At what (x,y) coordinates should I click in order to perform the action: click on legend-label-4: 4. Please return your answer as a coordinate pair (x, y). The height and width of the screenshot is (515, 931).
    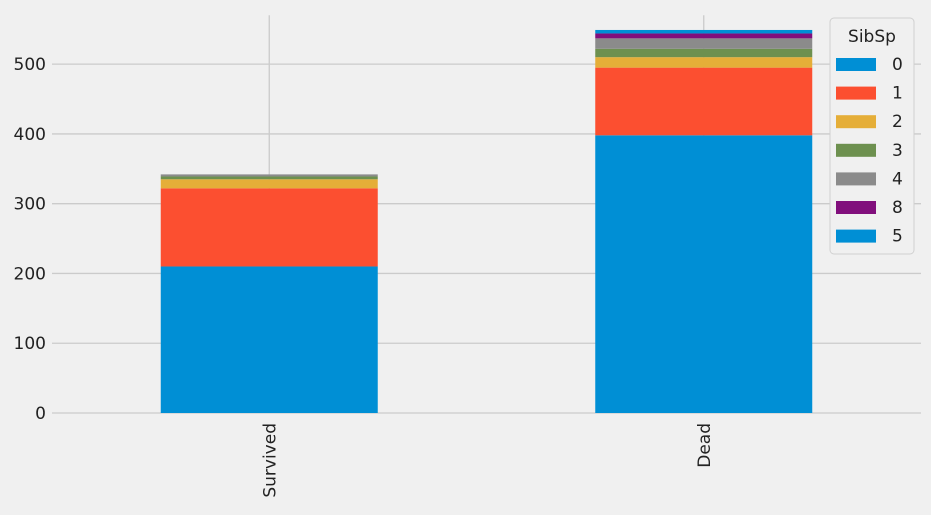
    Looking at the image, I should click on (897, 179).